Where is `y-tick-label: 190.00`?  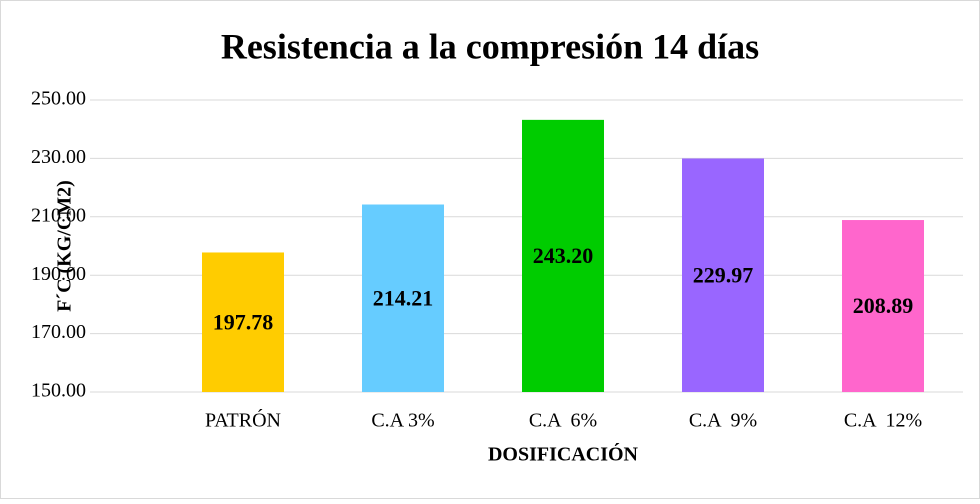
y-tick-label: 190.00 is located at coordinates (58, 274).